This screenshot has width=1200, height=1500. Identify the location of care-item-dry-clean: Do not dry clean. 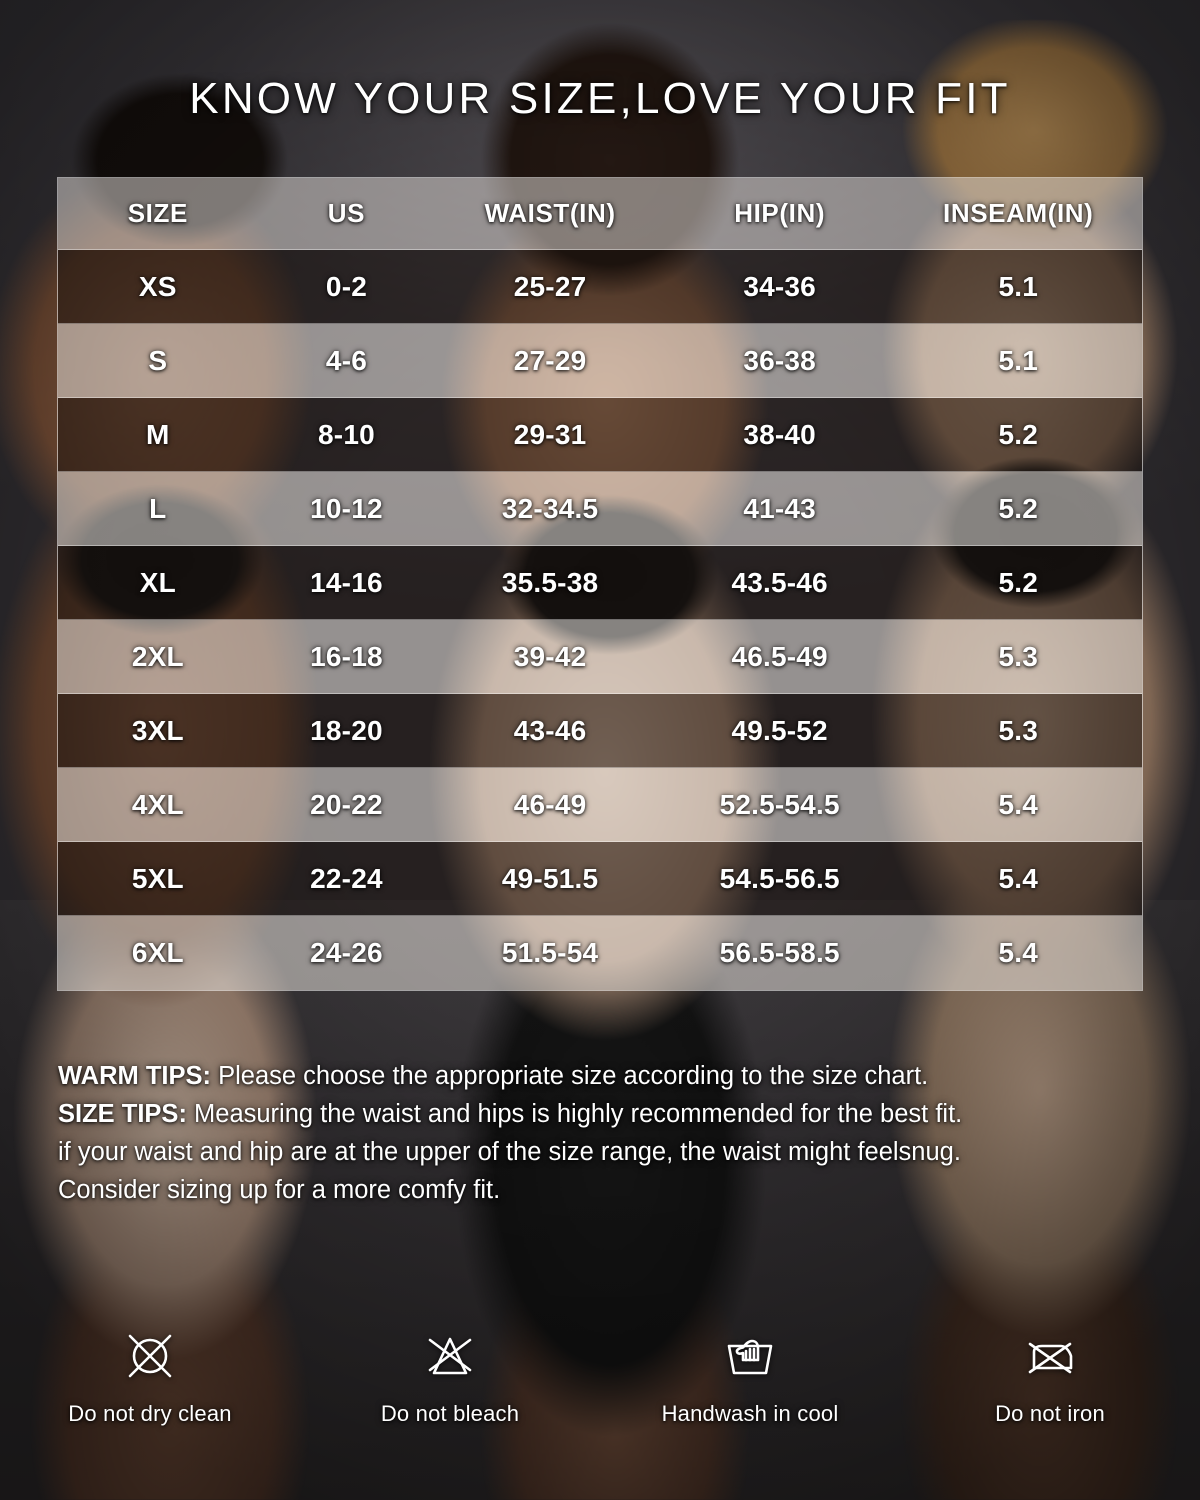
(150, 1376).